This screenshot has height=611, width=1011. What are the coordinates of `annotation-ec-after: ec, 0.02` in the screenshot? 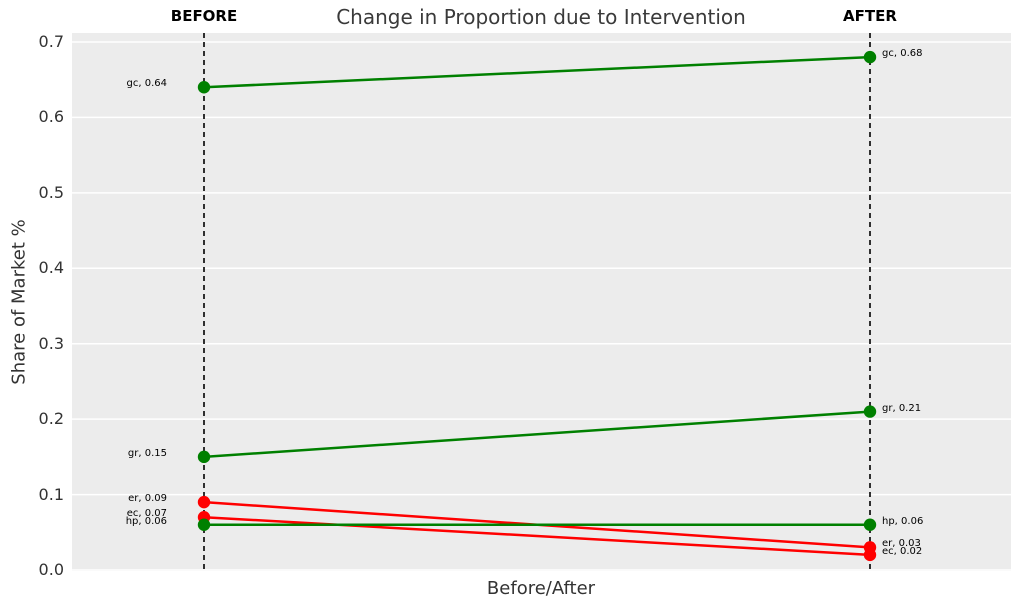 It's located at (902, 551).